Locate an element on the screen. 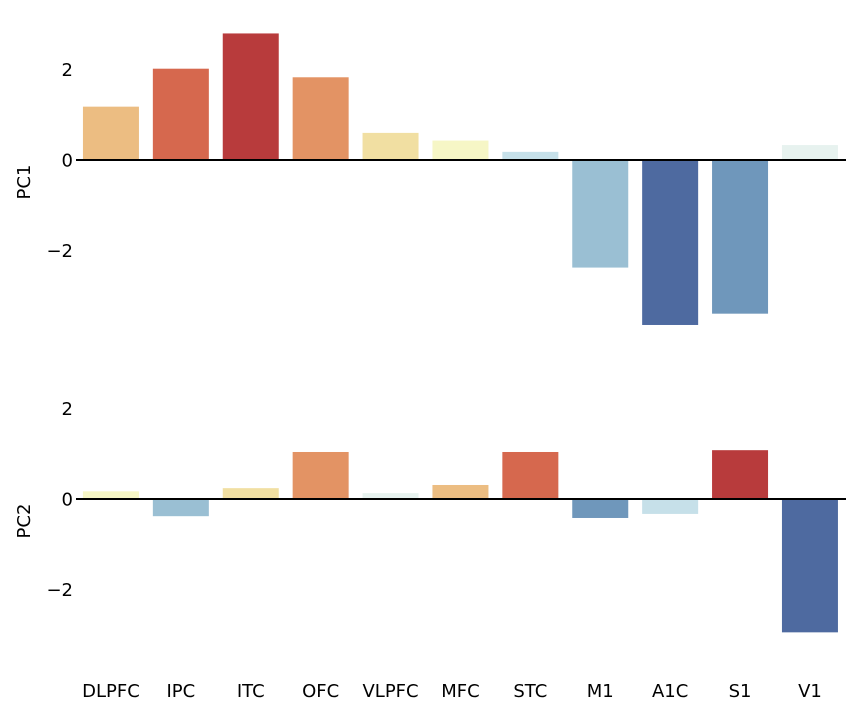  xtick-label-stc: STC is located at coordinates (530, 691).